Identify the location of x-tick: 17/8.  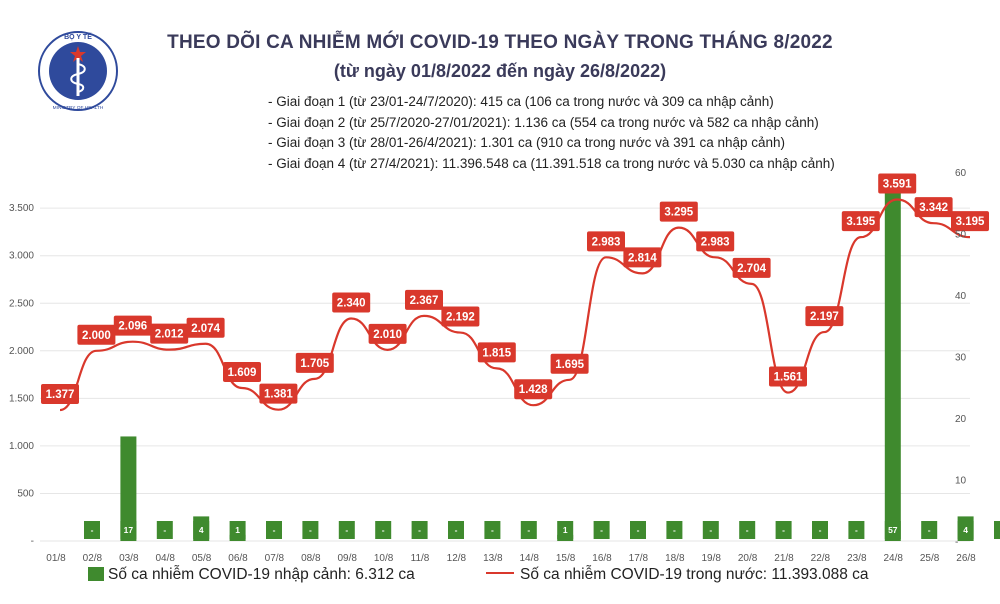
(639, 558).